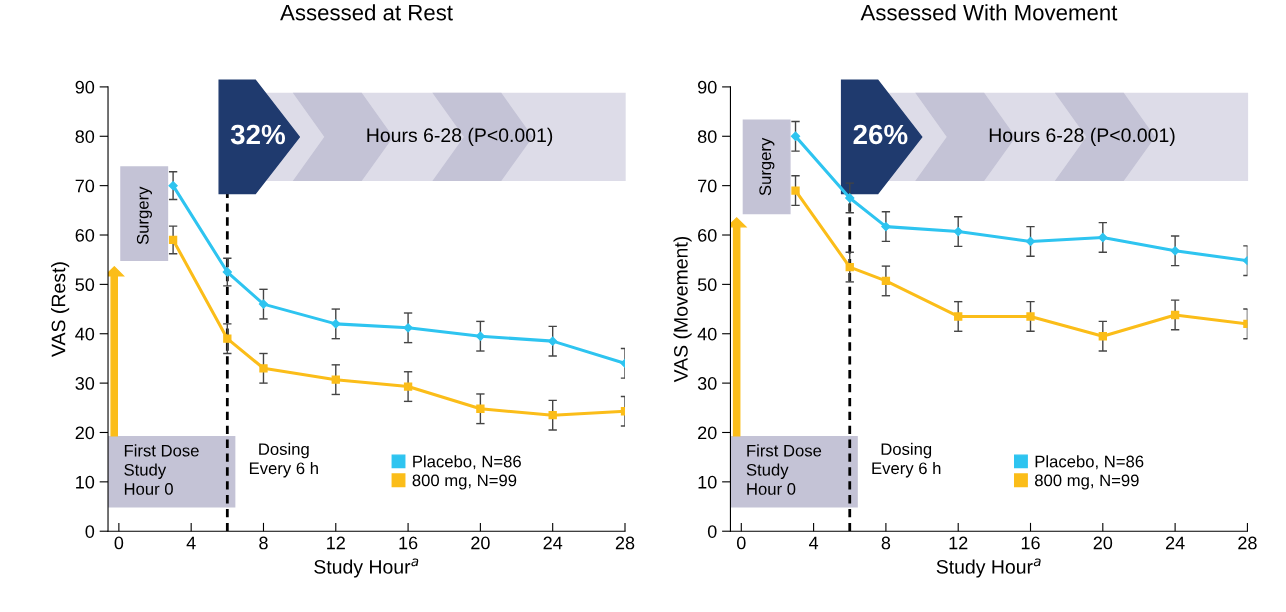 The image size is (1286, 612). Describe the element at coordinates (366, 12) in the screenshot. I see `chart-title: Assessed at Rest` at that location.